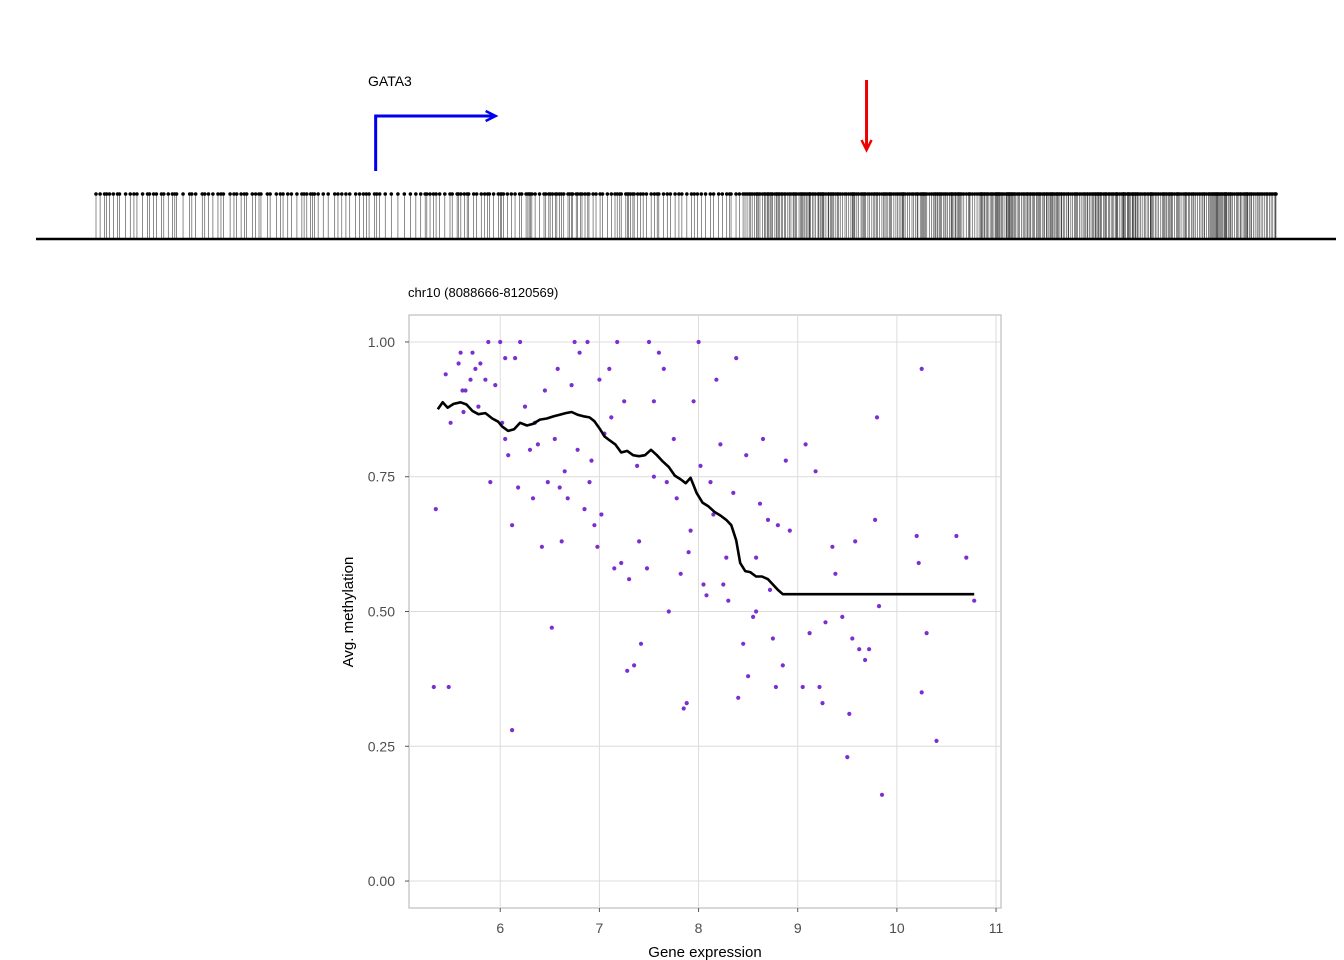 This screenshot has width=1344, height=960. Describe the element at coordinates (996, 928) in the screenshot. I see `x-tick-label: 11` at that location.